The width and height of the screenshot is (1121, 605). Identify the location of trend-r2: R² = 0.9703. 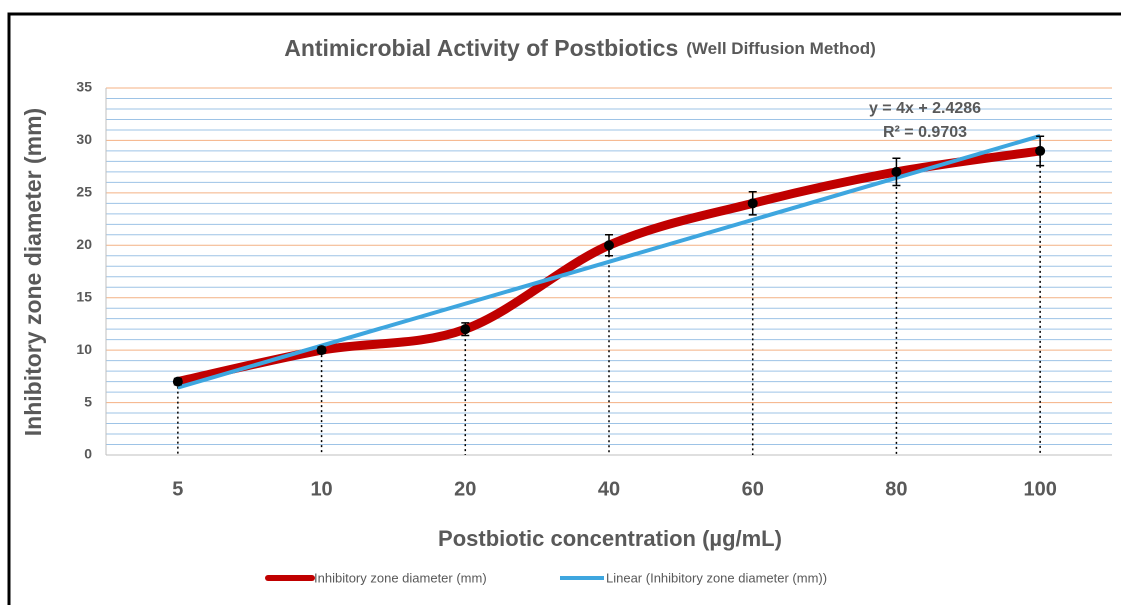
(925, 132).